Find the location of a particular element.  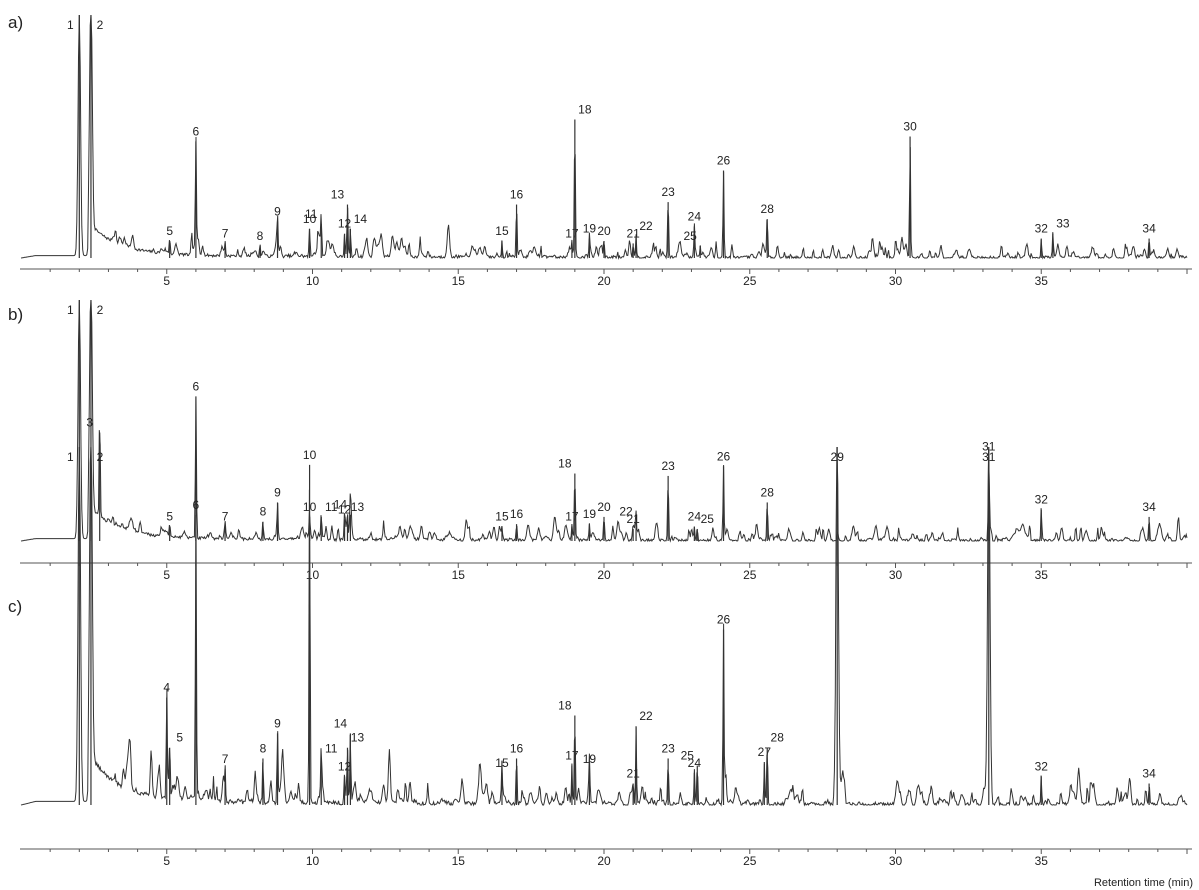

panel-label: a) is located at coordinates (15, 22).